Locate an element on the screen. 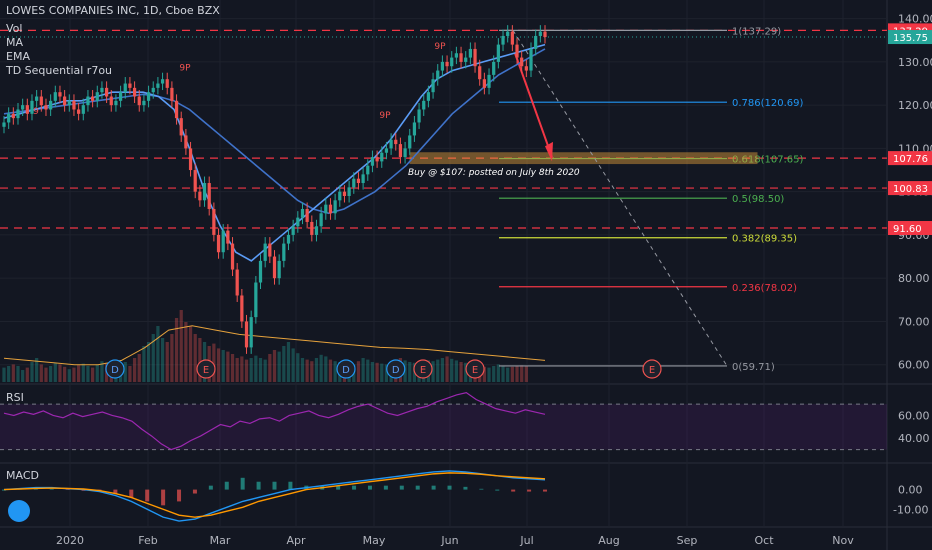  rsi-pane-label: RSI is located at coordinates (15, 397).